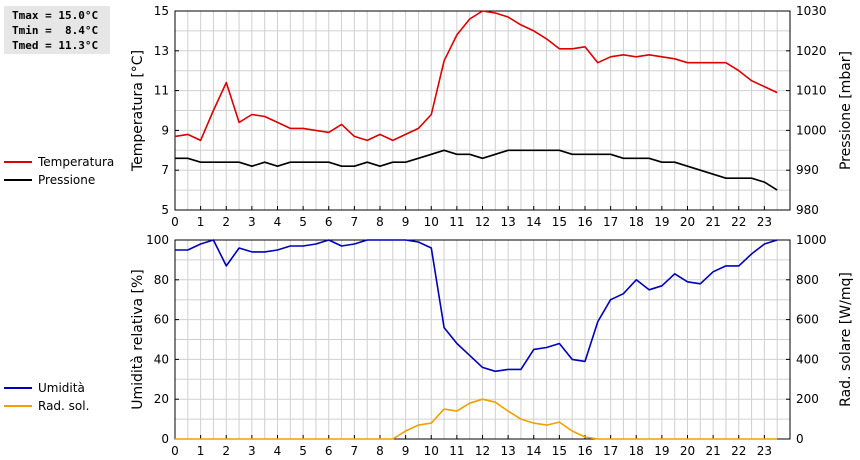 This screenshot has height=460, width=860. I want to click on legend-bottom: Umidità Rad. sol., so click(46, 397).